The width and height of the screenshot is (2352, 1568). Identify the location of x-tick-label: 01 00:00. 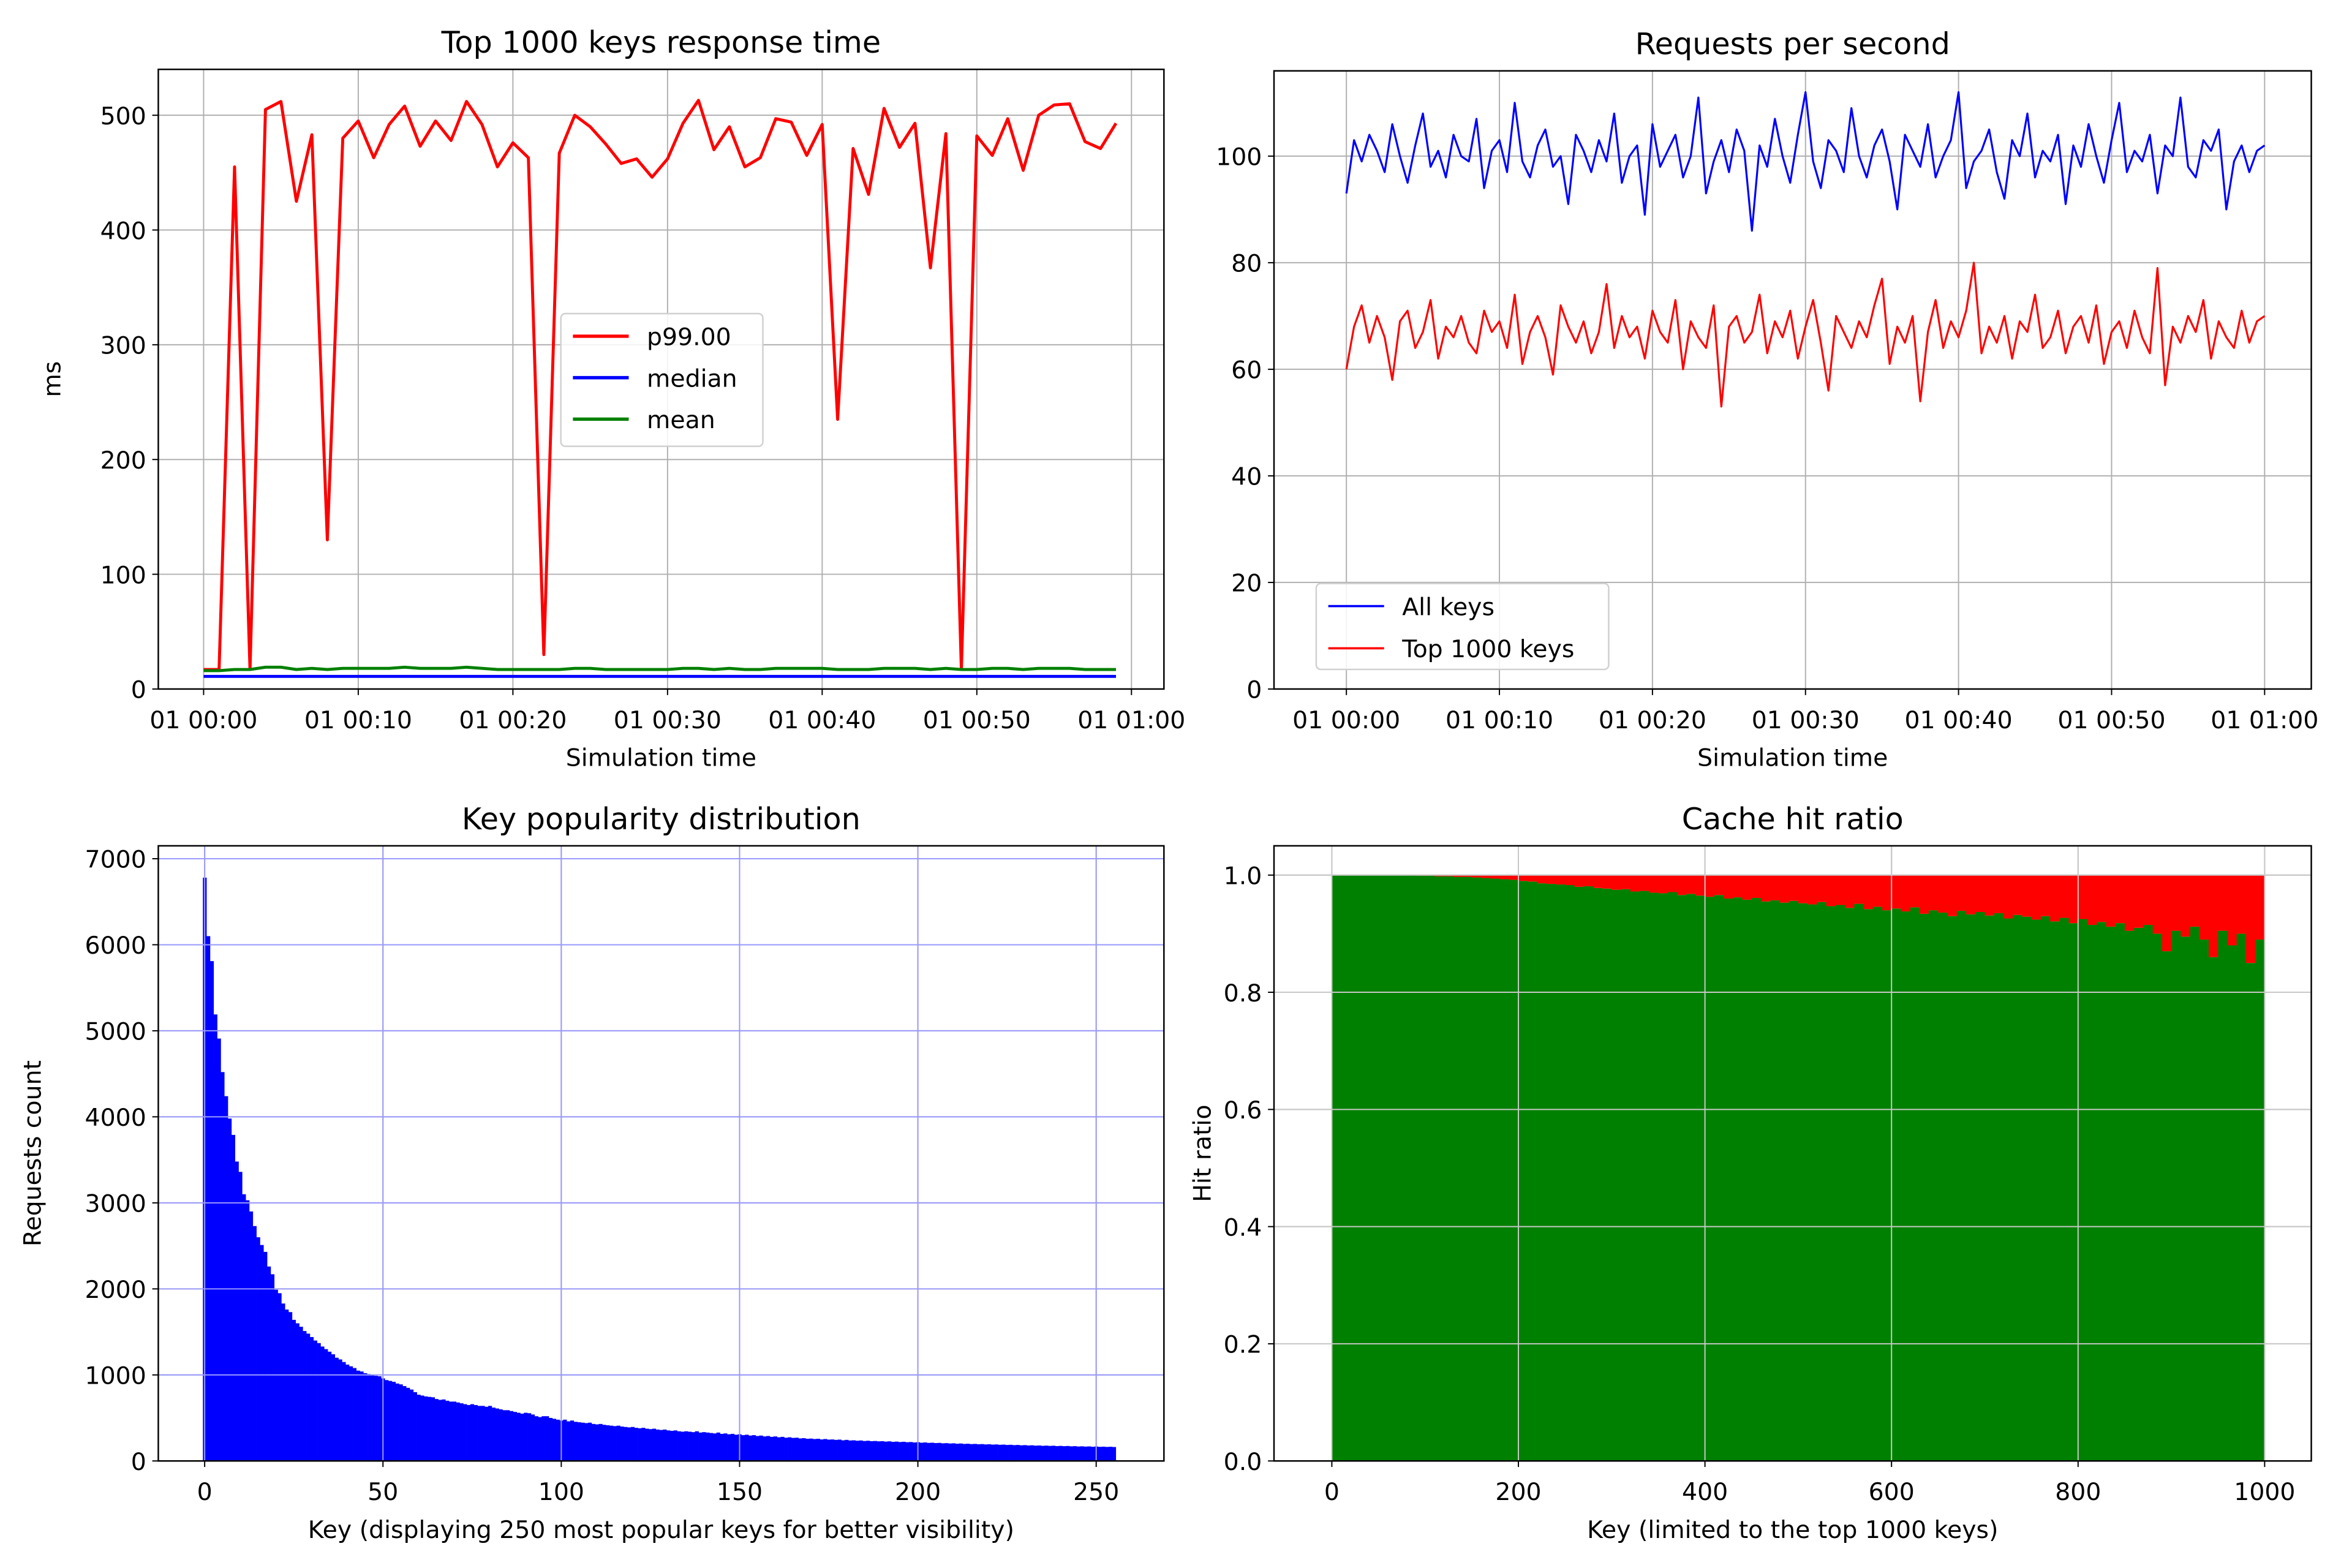
(1346, 720).